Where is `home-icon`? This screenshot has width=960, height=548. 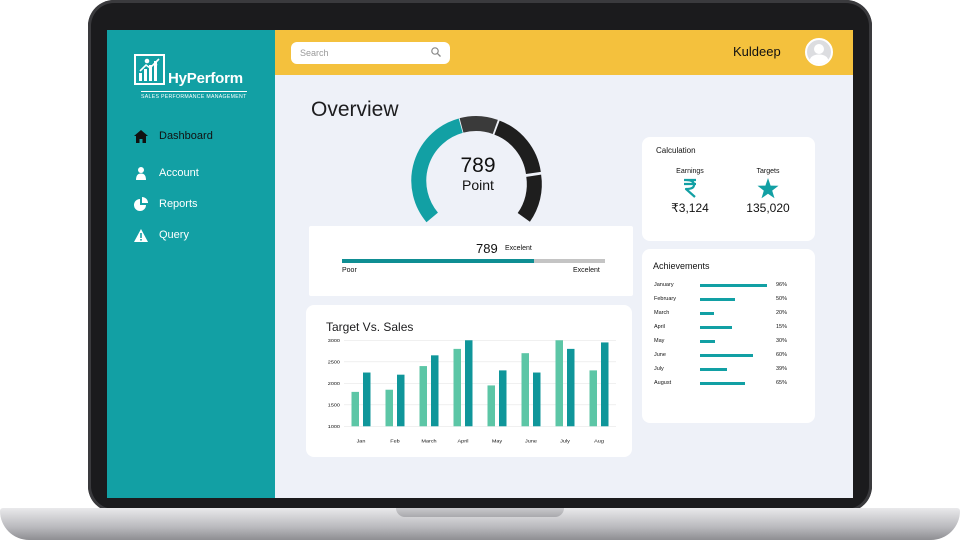
home-icon is located at coordinates (141, 136).